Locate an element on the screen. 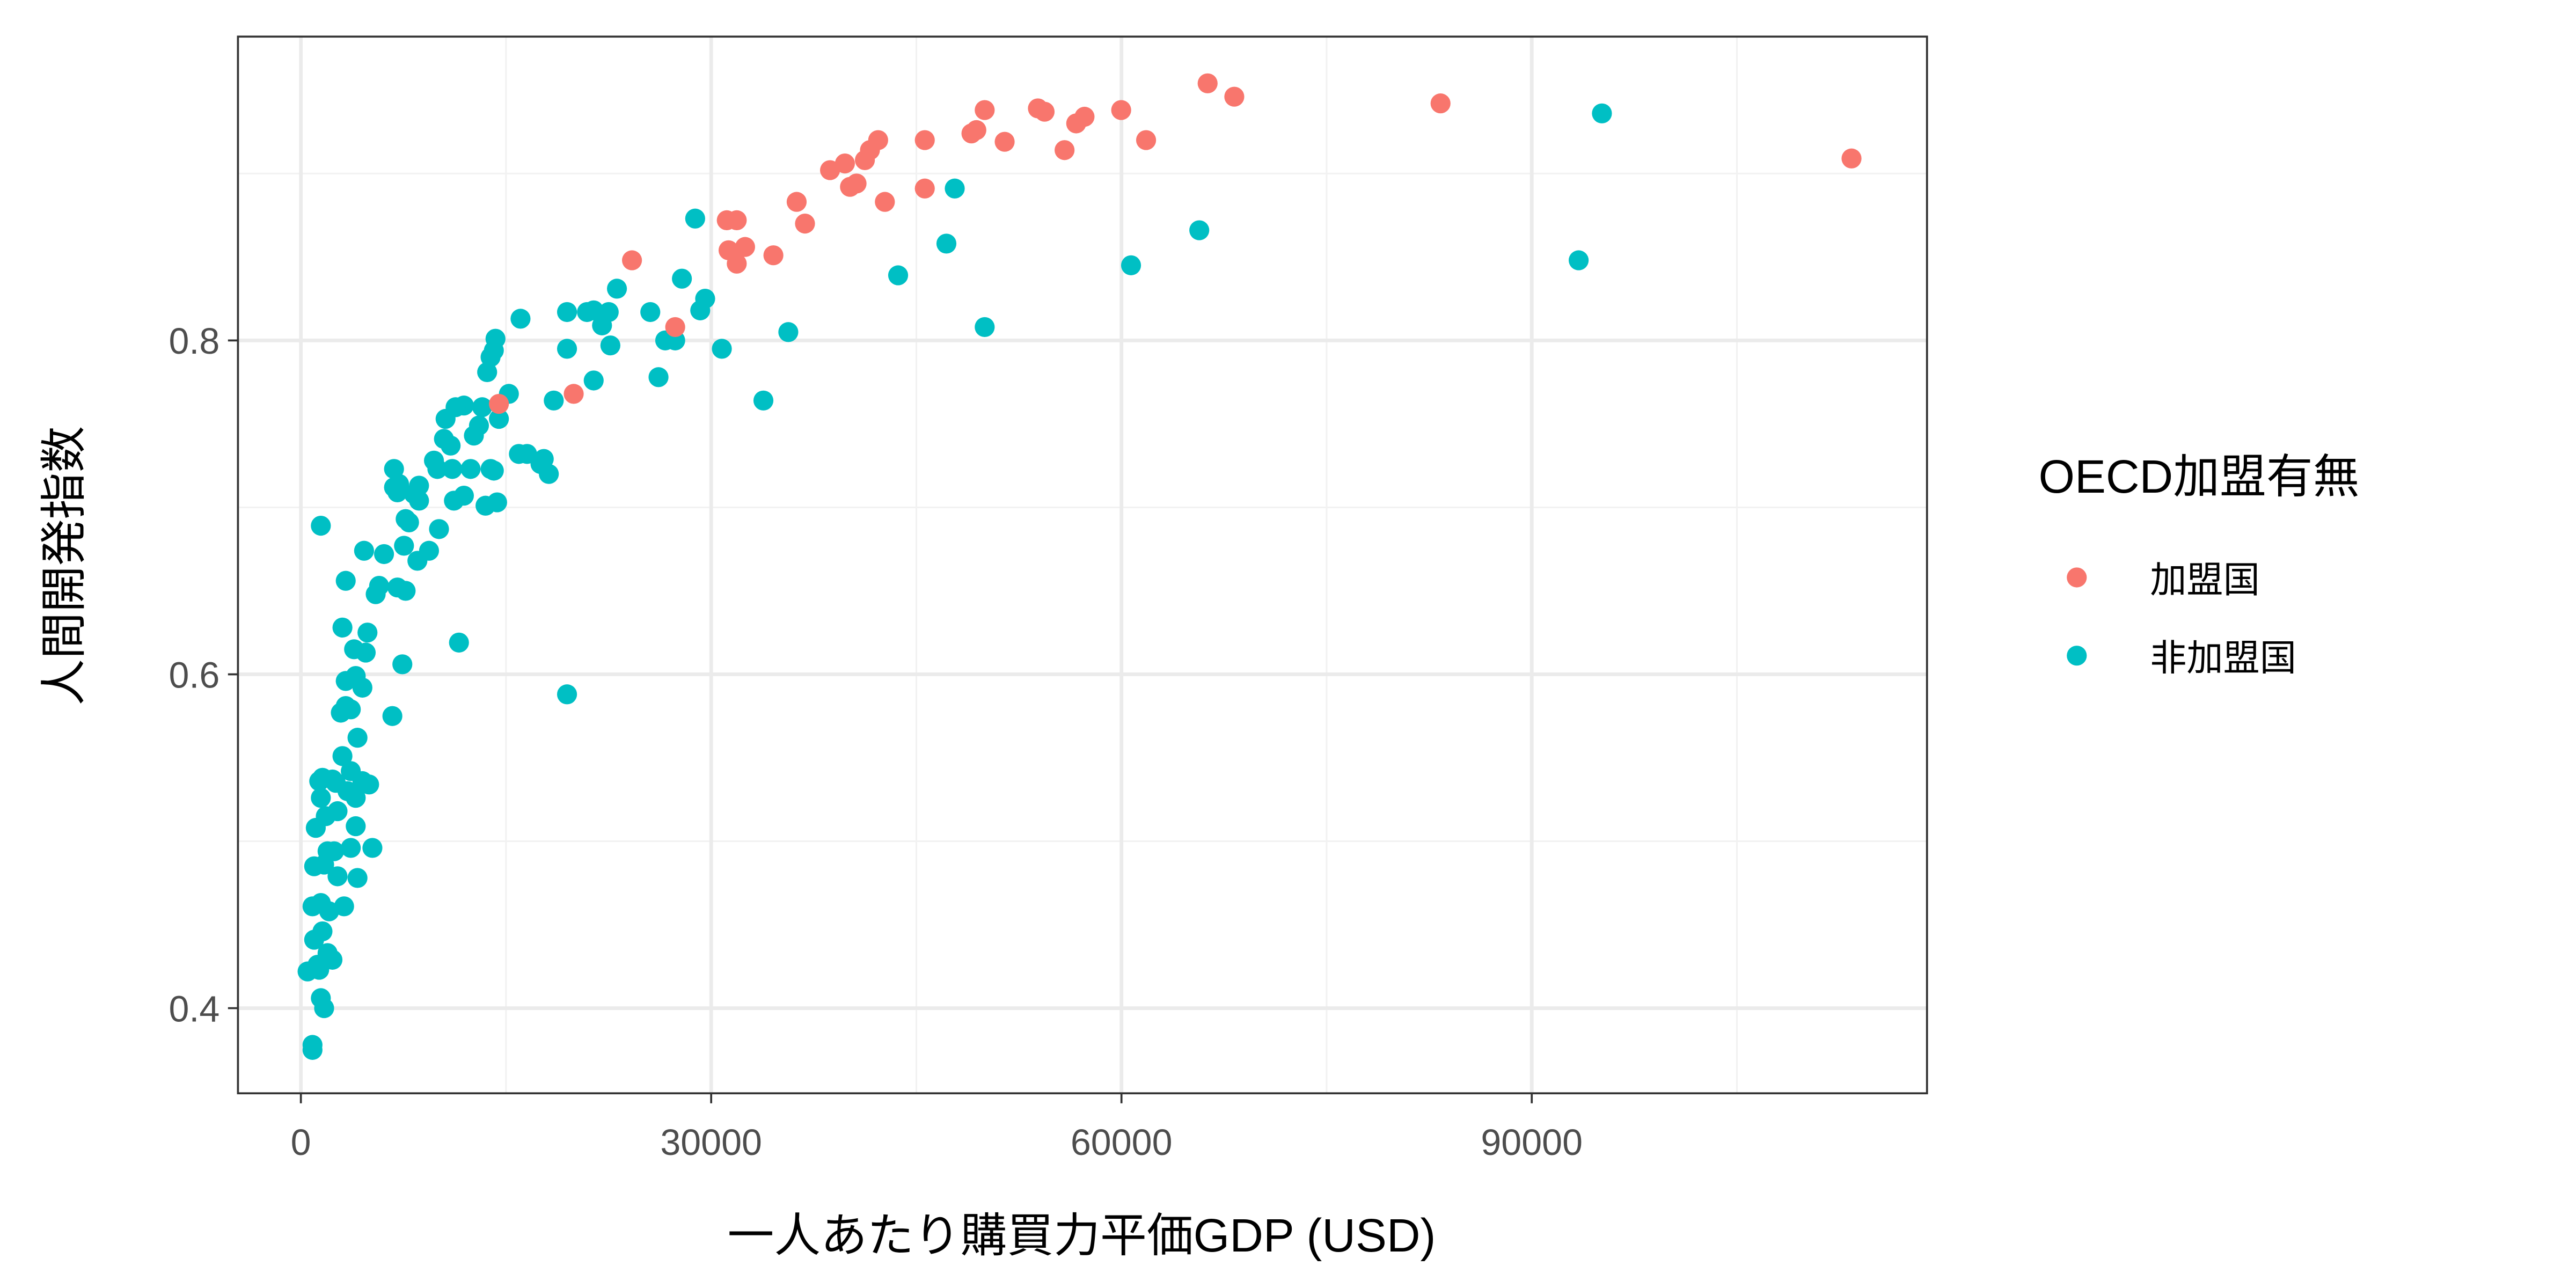 The height and width of the screenshot is (1288, 2576). y-tick-label: 0.6 is located at coordinates (194, 675).